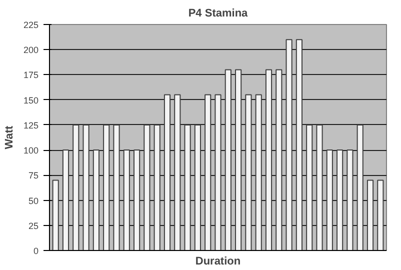 Image resolution: width=401 pixels, height=270 pixels. Describe the element at coordinates (31, 100) in the screenshot. I see `y-tick-label: 150` at that location.